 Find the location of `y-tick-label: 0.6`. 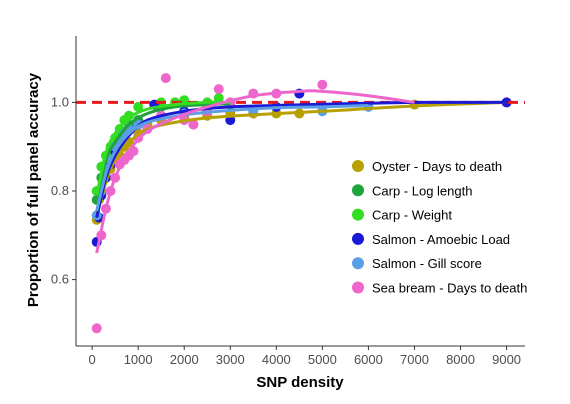

y-tick-label: 0.6 is located at coordinates (60, 279).